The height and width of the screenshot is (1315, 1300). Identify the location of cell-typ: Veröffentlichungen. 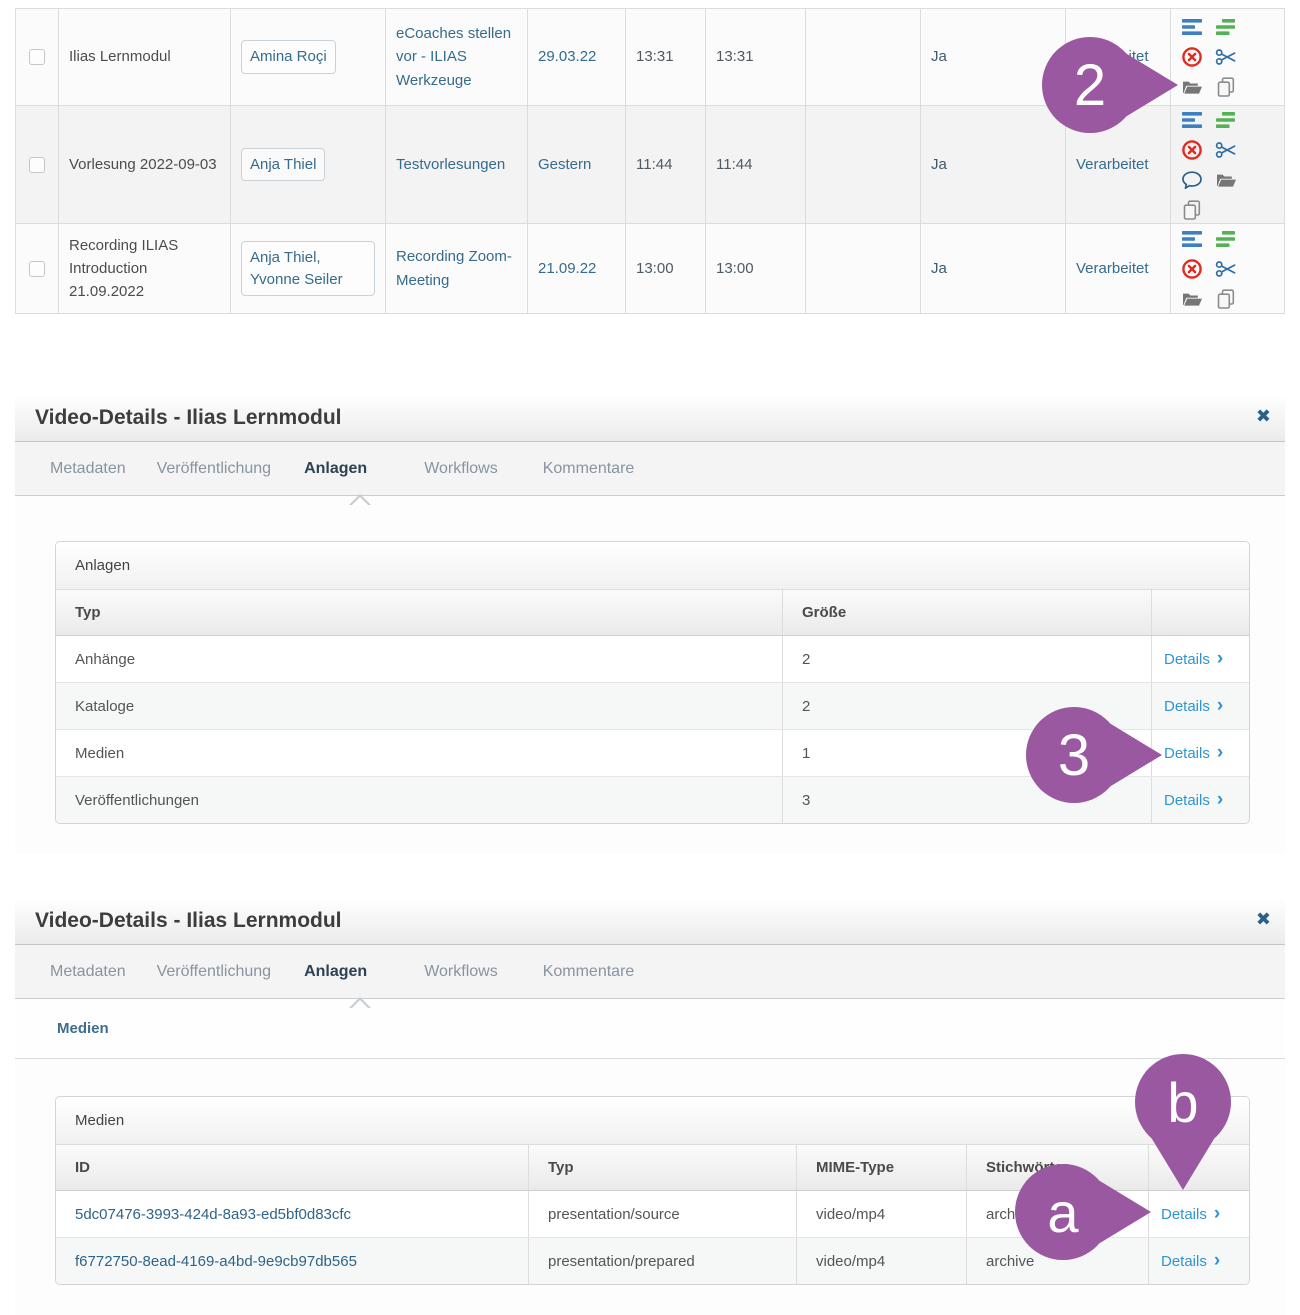
(137, 800).